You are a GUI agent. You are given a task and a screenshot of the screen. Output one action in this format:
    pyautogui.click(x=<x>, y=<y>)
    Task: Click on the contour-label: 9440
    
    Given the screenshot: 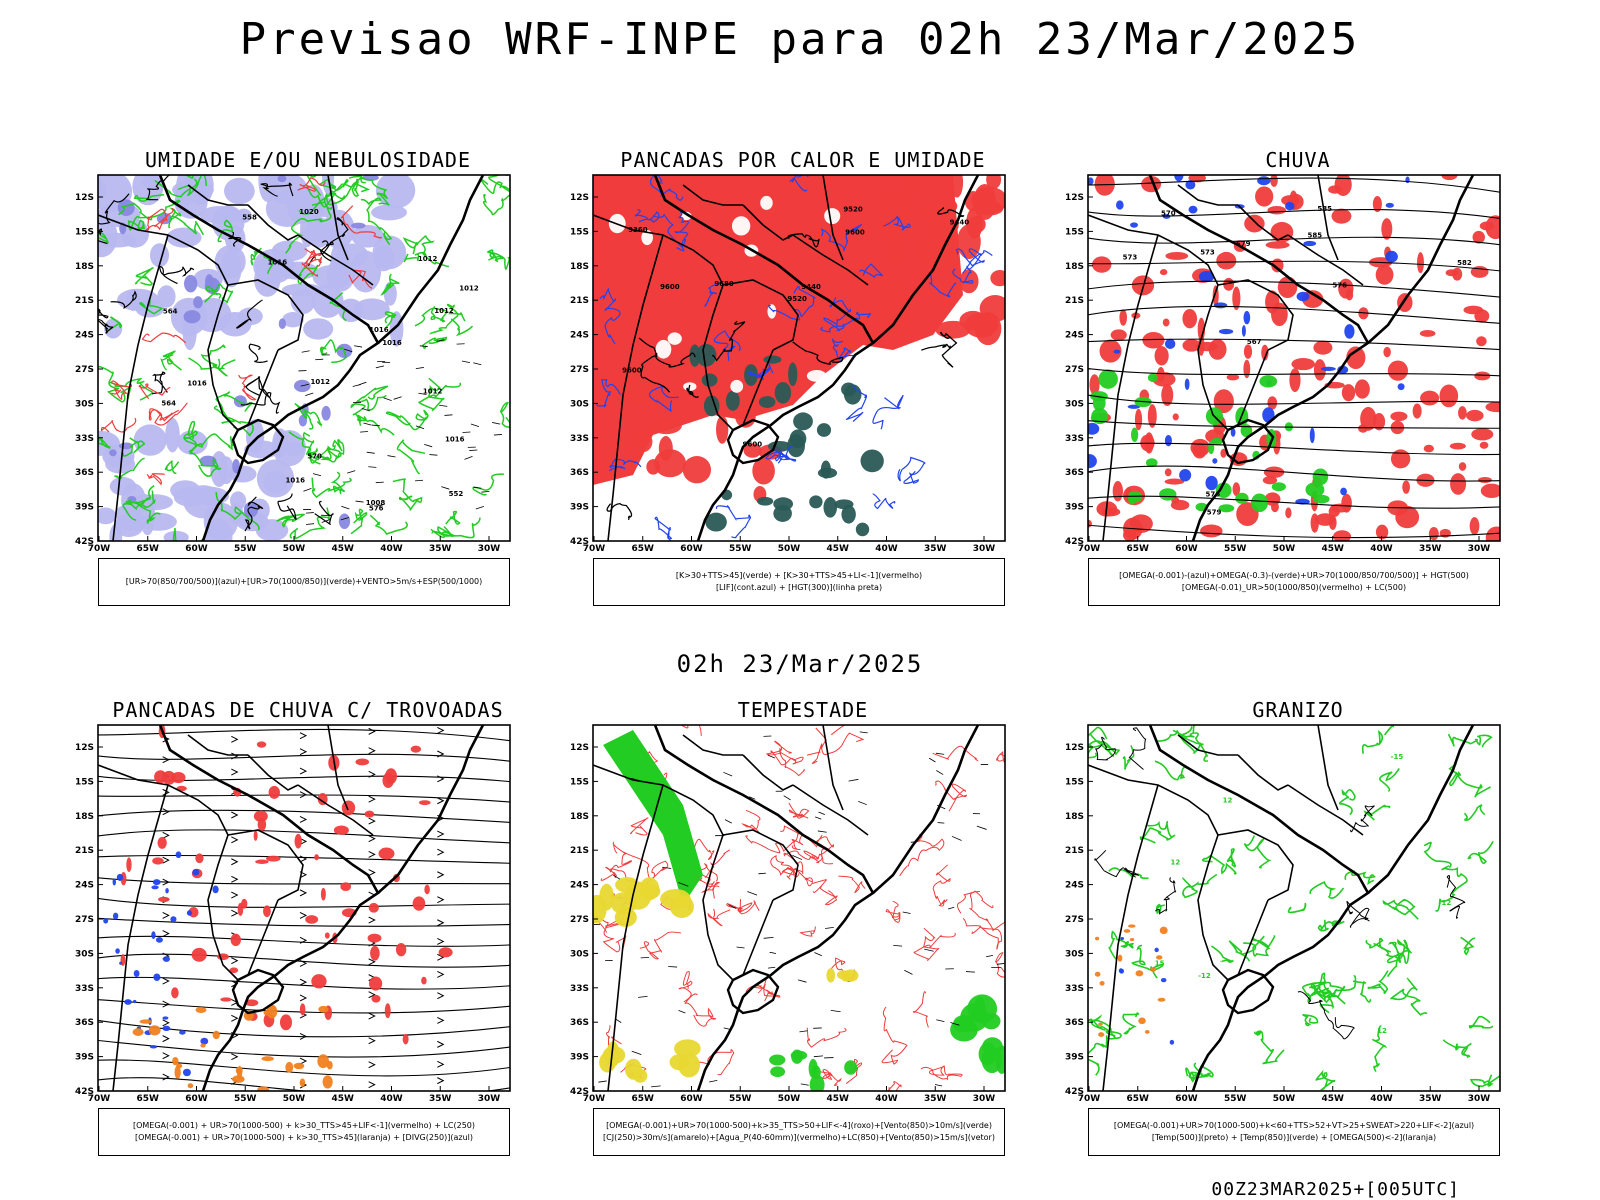 What is the action you would take?
    pyautogui.click(x=811, y=287)
    